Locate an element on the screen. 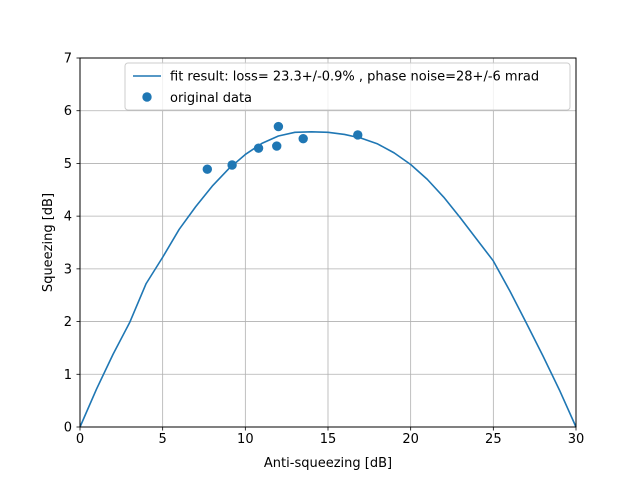 This screenshot has height=480, width=640. y-tick-label: 4 is located at coordinates (68, 217).